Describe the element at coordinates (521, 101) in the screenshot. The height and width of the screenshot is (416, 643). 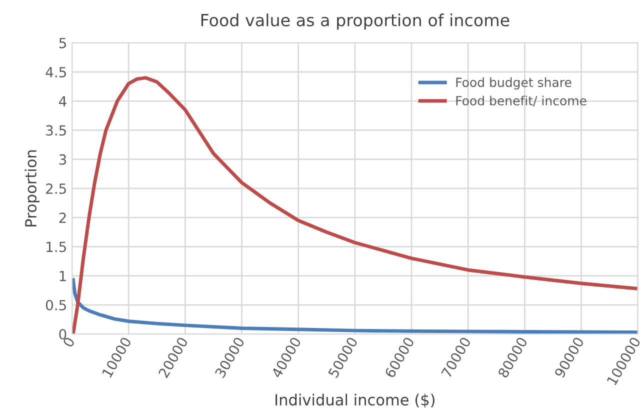
I see `legend-label: Food benefit/ income` at that location.